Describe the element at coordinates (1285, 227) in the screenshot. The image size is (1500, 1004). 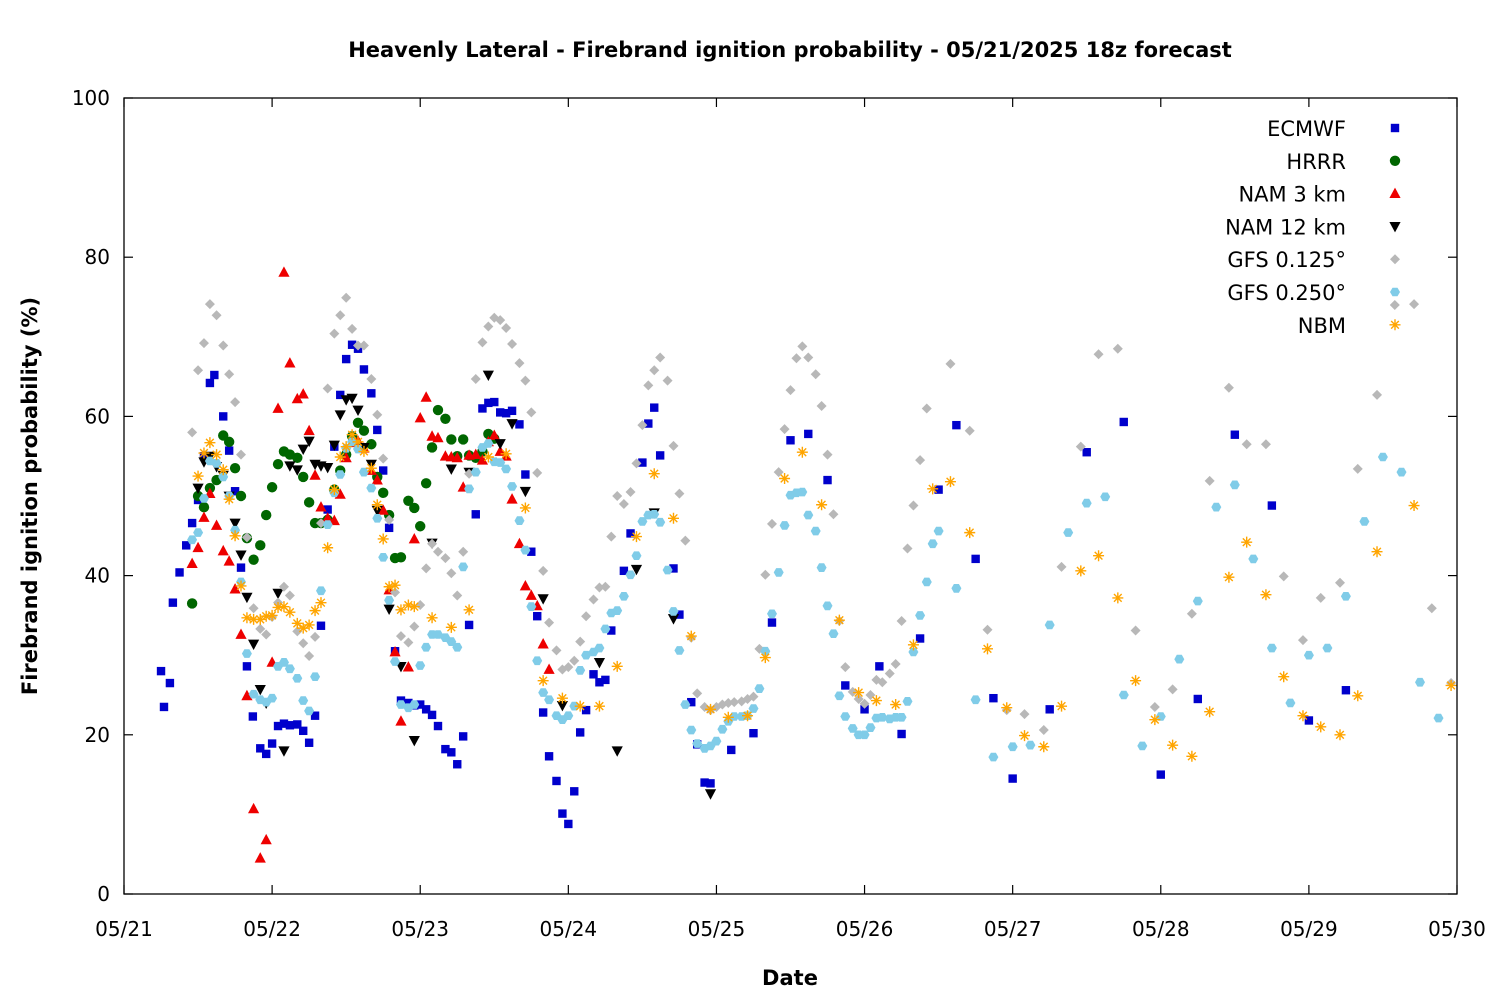
I see `legend-label: NAM 12 km` at that location.